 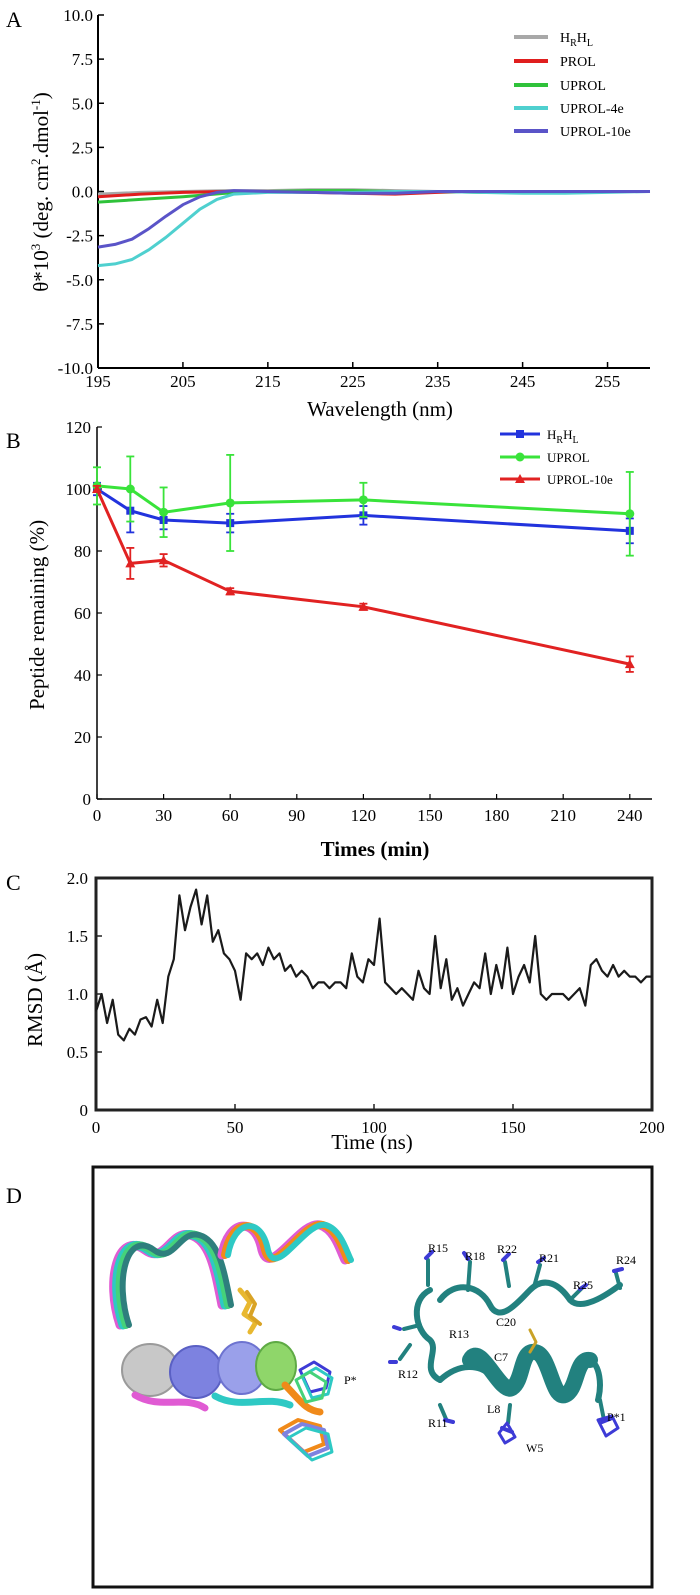 I want to click on cd-legend-label-prol: PROL, so click(x=578, y=62).